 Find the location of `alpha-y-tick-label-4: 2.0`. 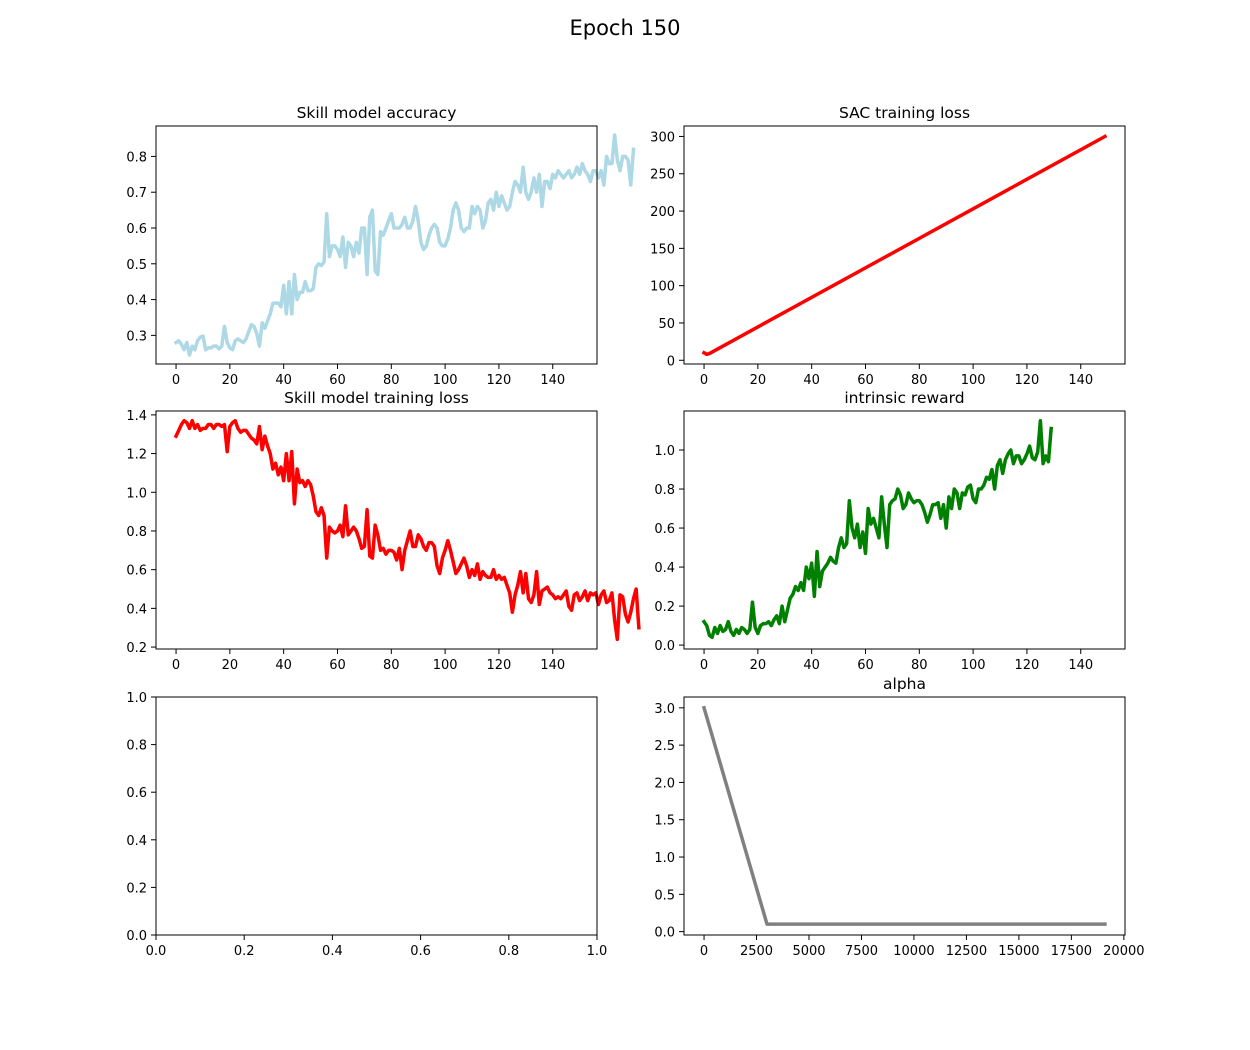

alpha-y-tick-label-4: 2.0 is located at coordinates (664, 783).